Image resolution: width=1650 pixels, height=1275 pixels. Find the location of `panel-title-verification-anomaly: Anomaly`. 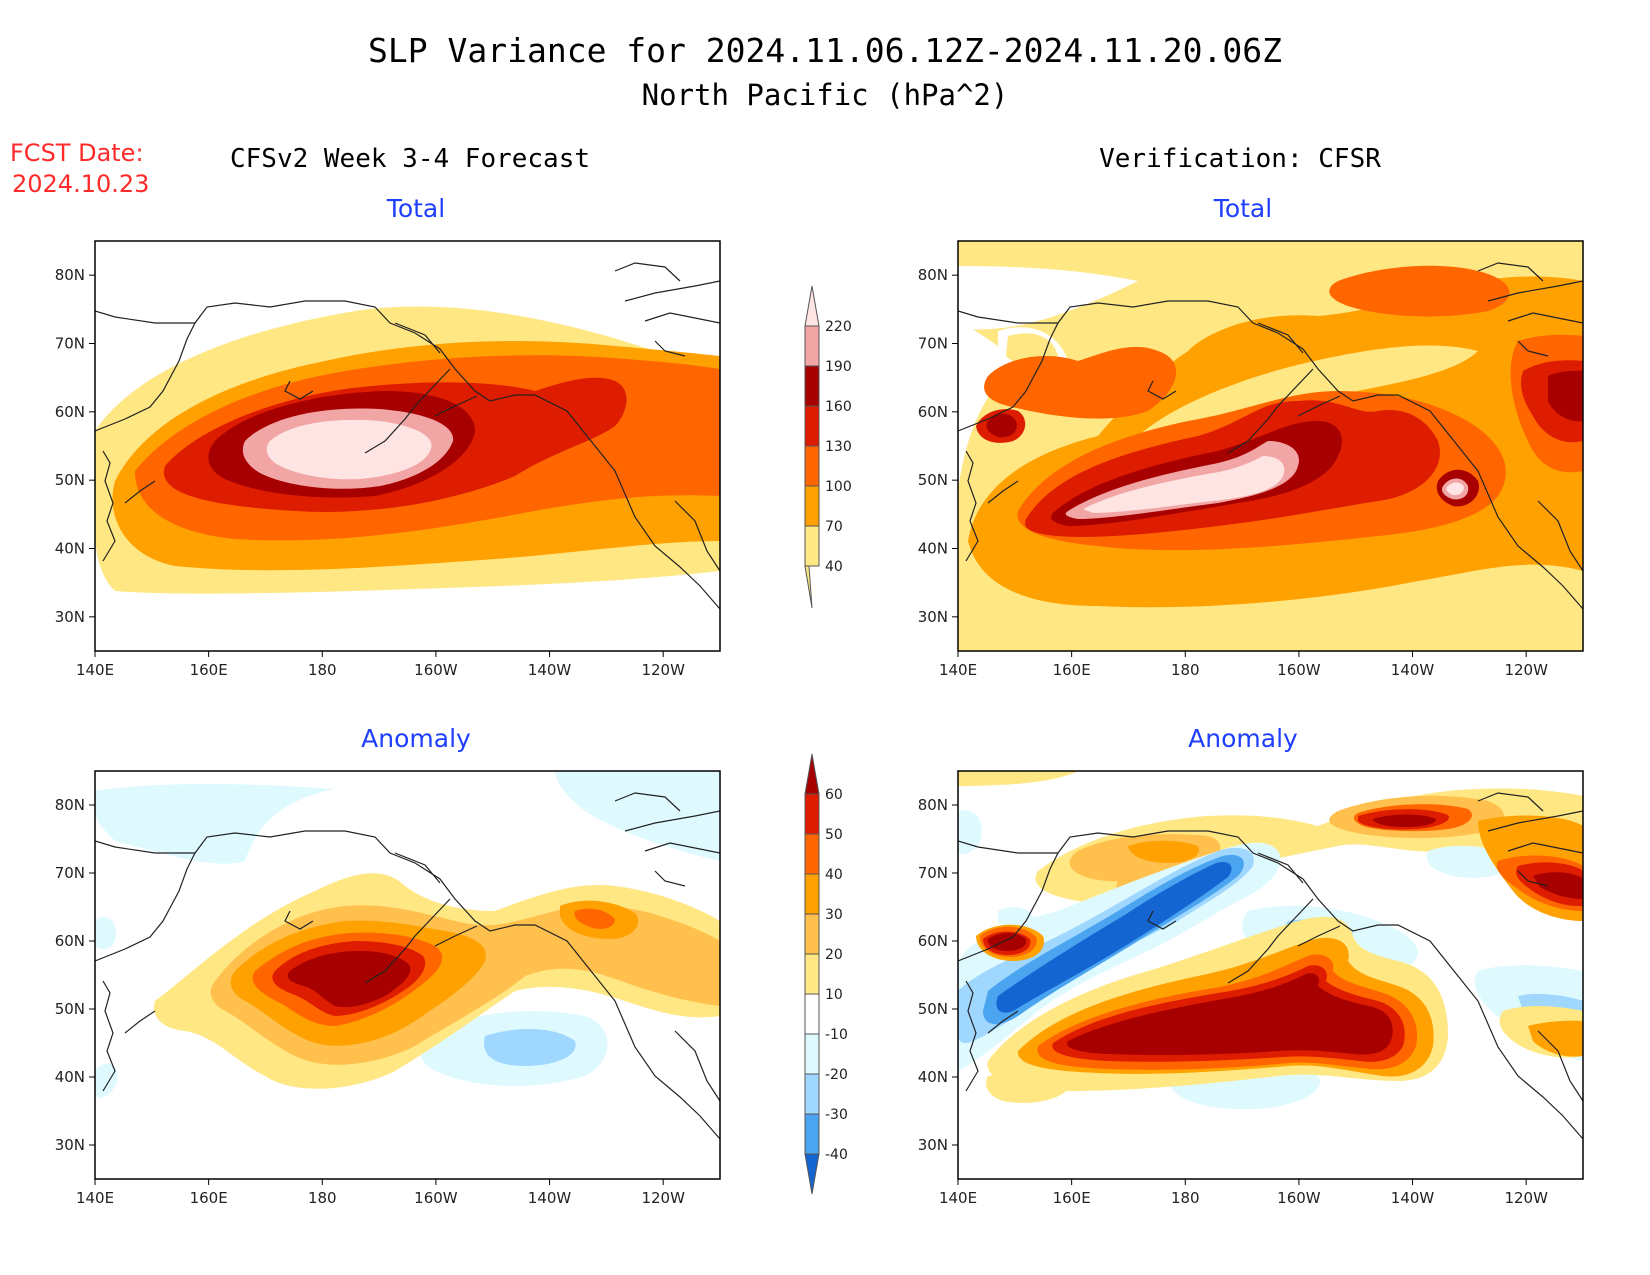

panel-title-verification-anomaly: Anomaly is located at coordinates (1243, 738).